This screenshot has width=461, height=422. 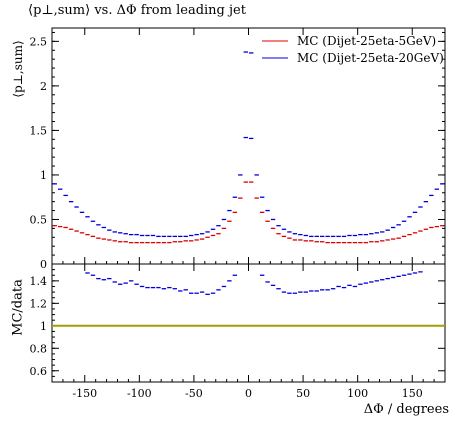 I want to click on main-y-tick-label: 2.5, so click(x=39, y=41).